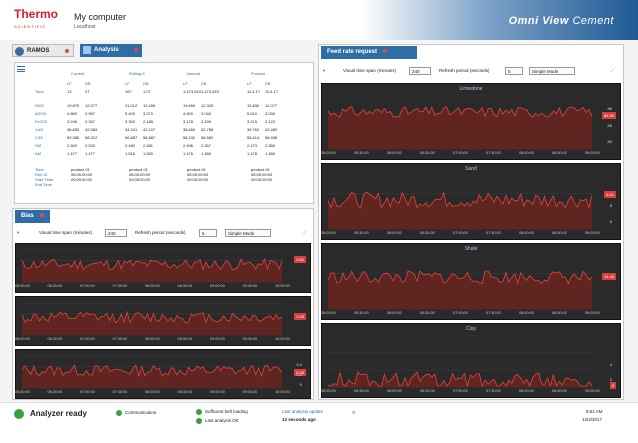 The height and width of the screenshot is (443, 638). Describe the element at coordinates (189, 129) in the screenshot. I see `table-cell: 36.650` at that location.